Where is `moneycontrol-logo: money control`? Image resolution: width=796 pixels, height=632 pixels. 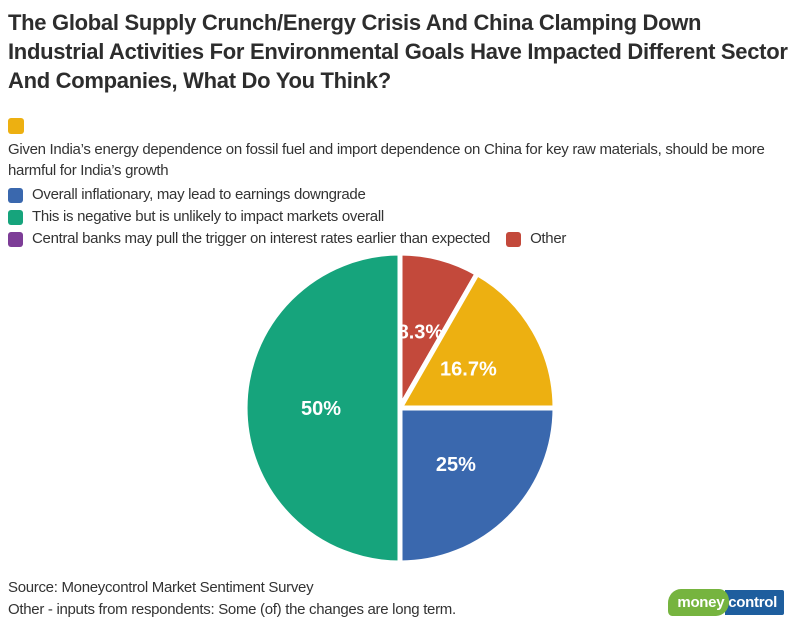 moneycontrol-logo: money control is located at coordinates (726, 602).